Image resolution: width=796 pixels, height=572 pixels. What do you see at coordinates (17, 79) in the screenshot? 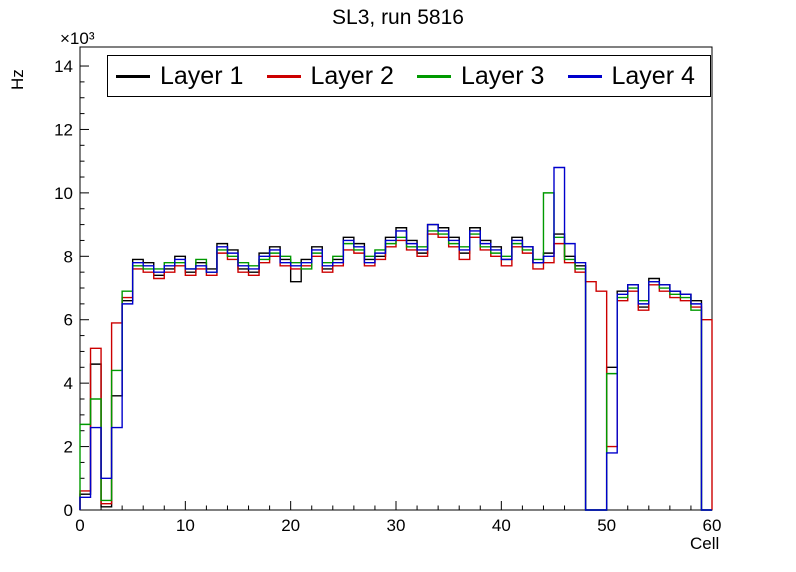
I see `y-axis-title: Hz` at bounding box center [17, 79].